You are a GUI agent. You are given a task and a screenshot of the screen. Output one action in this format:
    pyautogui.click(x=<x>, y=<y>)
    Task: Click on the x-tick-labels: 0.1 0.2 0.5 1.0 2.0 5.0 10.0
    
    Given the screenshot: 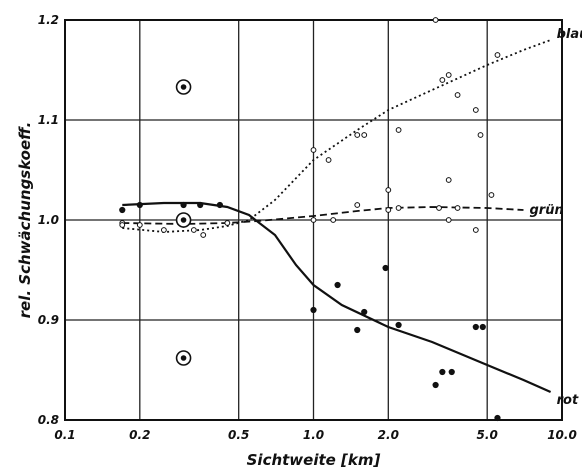 What is the action you would take?
    pyautogui.click(x=315, y=435)
    